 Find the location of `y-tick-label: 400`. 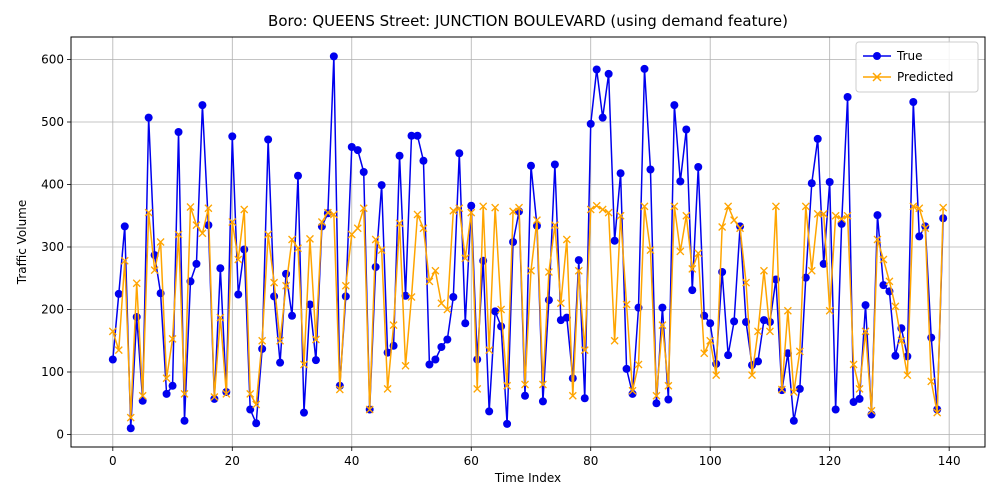

y-tick-label: 400 is located at coordinates (52, 185).